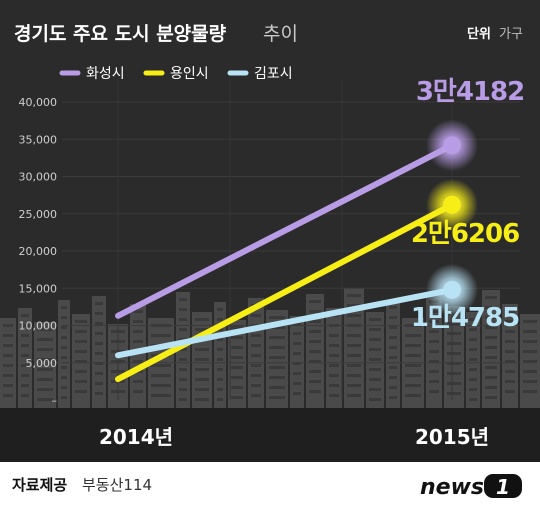 The height and width of the screenshot is (515, 540). What do you see at coordinates (42, 363) in the screenshot?
I see `y-tick-label: 5,000` at bounding box center [42, 363].